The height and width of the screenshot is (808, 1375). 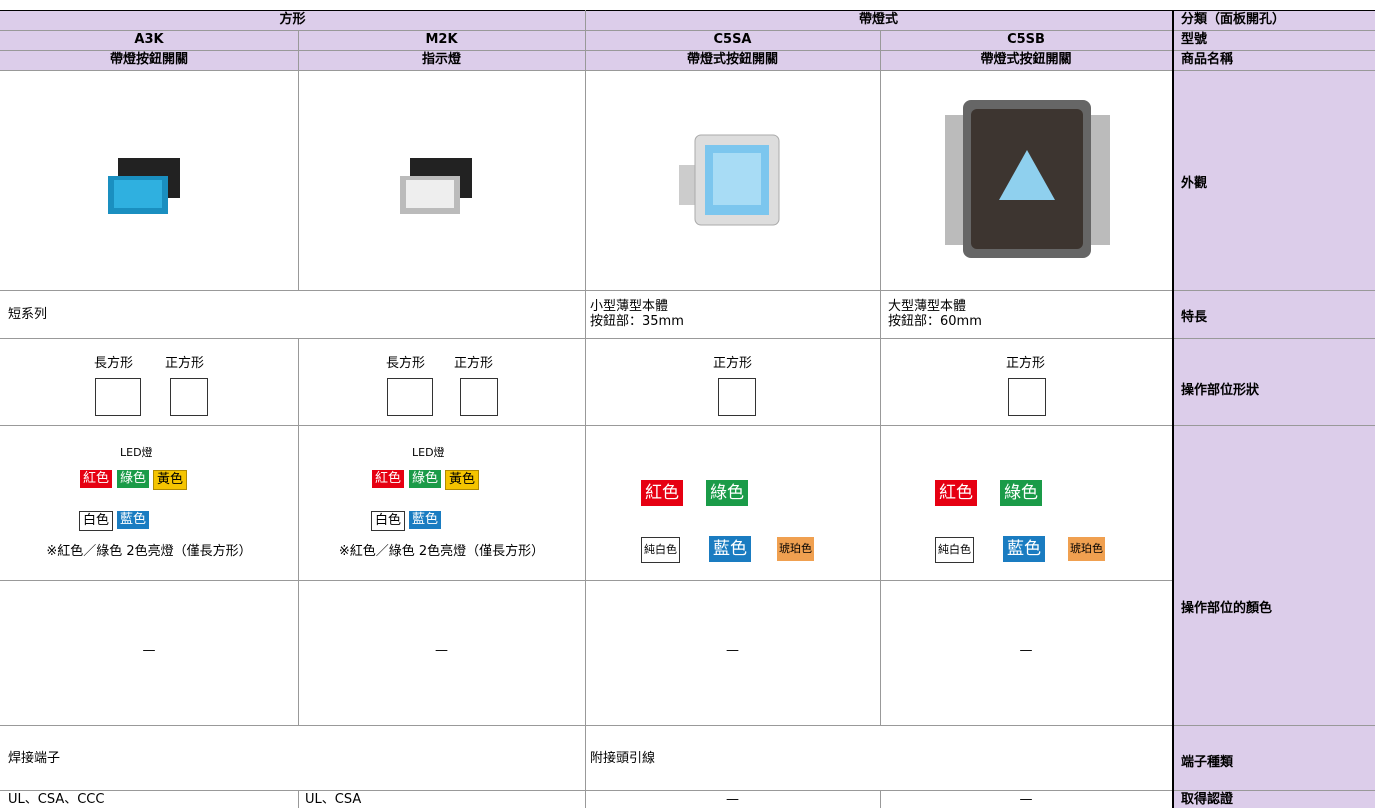 What do you see at coordinates (1194, 317) in the screenshot?
I see `row-label: 特長` at bounding box center [1194, 317].